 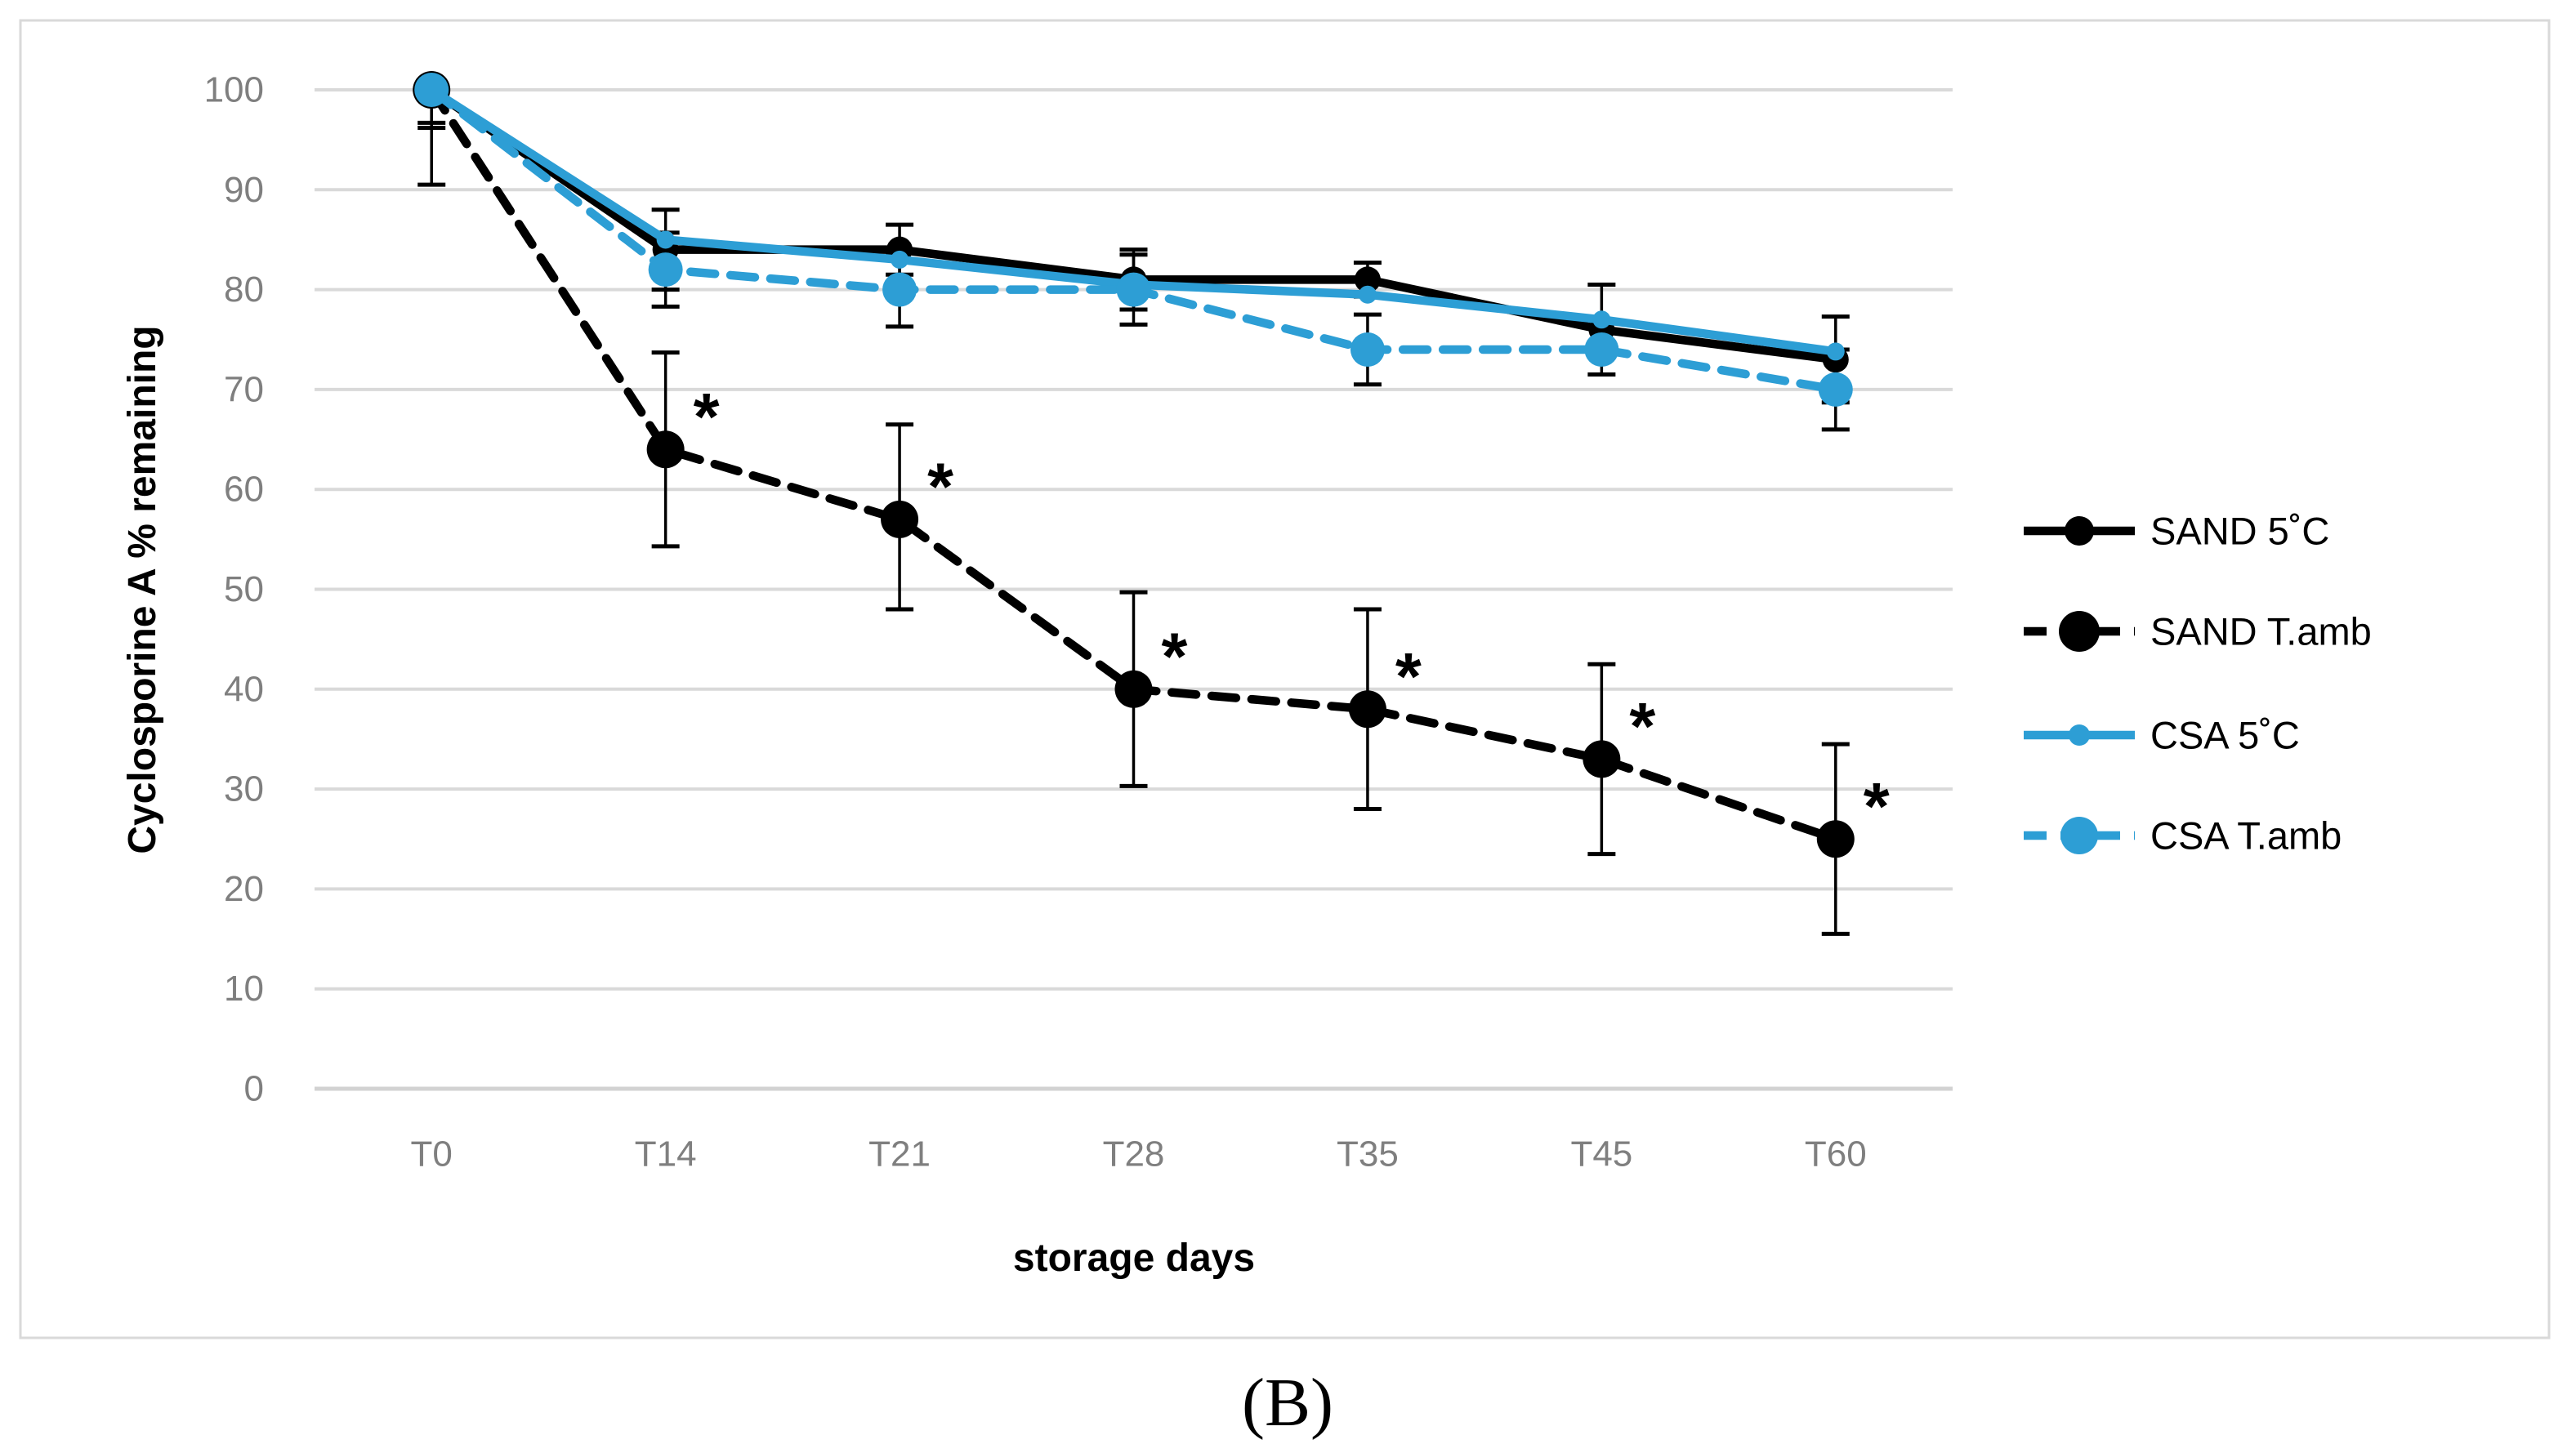 What do you see at coordinates (244, 989) in the screenshot?
I see `y-tick-label: 10` at bounding box center [244, 989].